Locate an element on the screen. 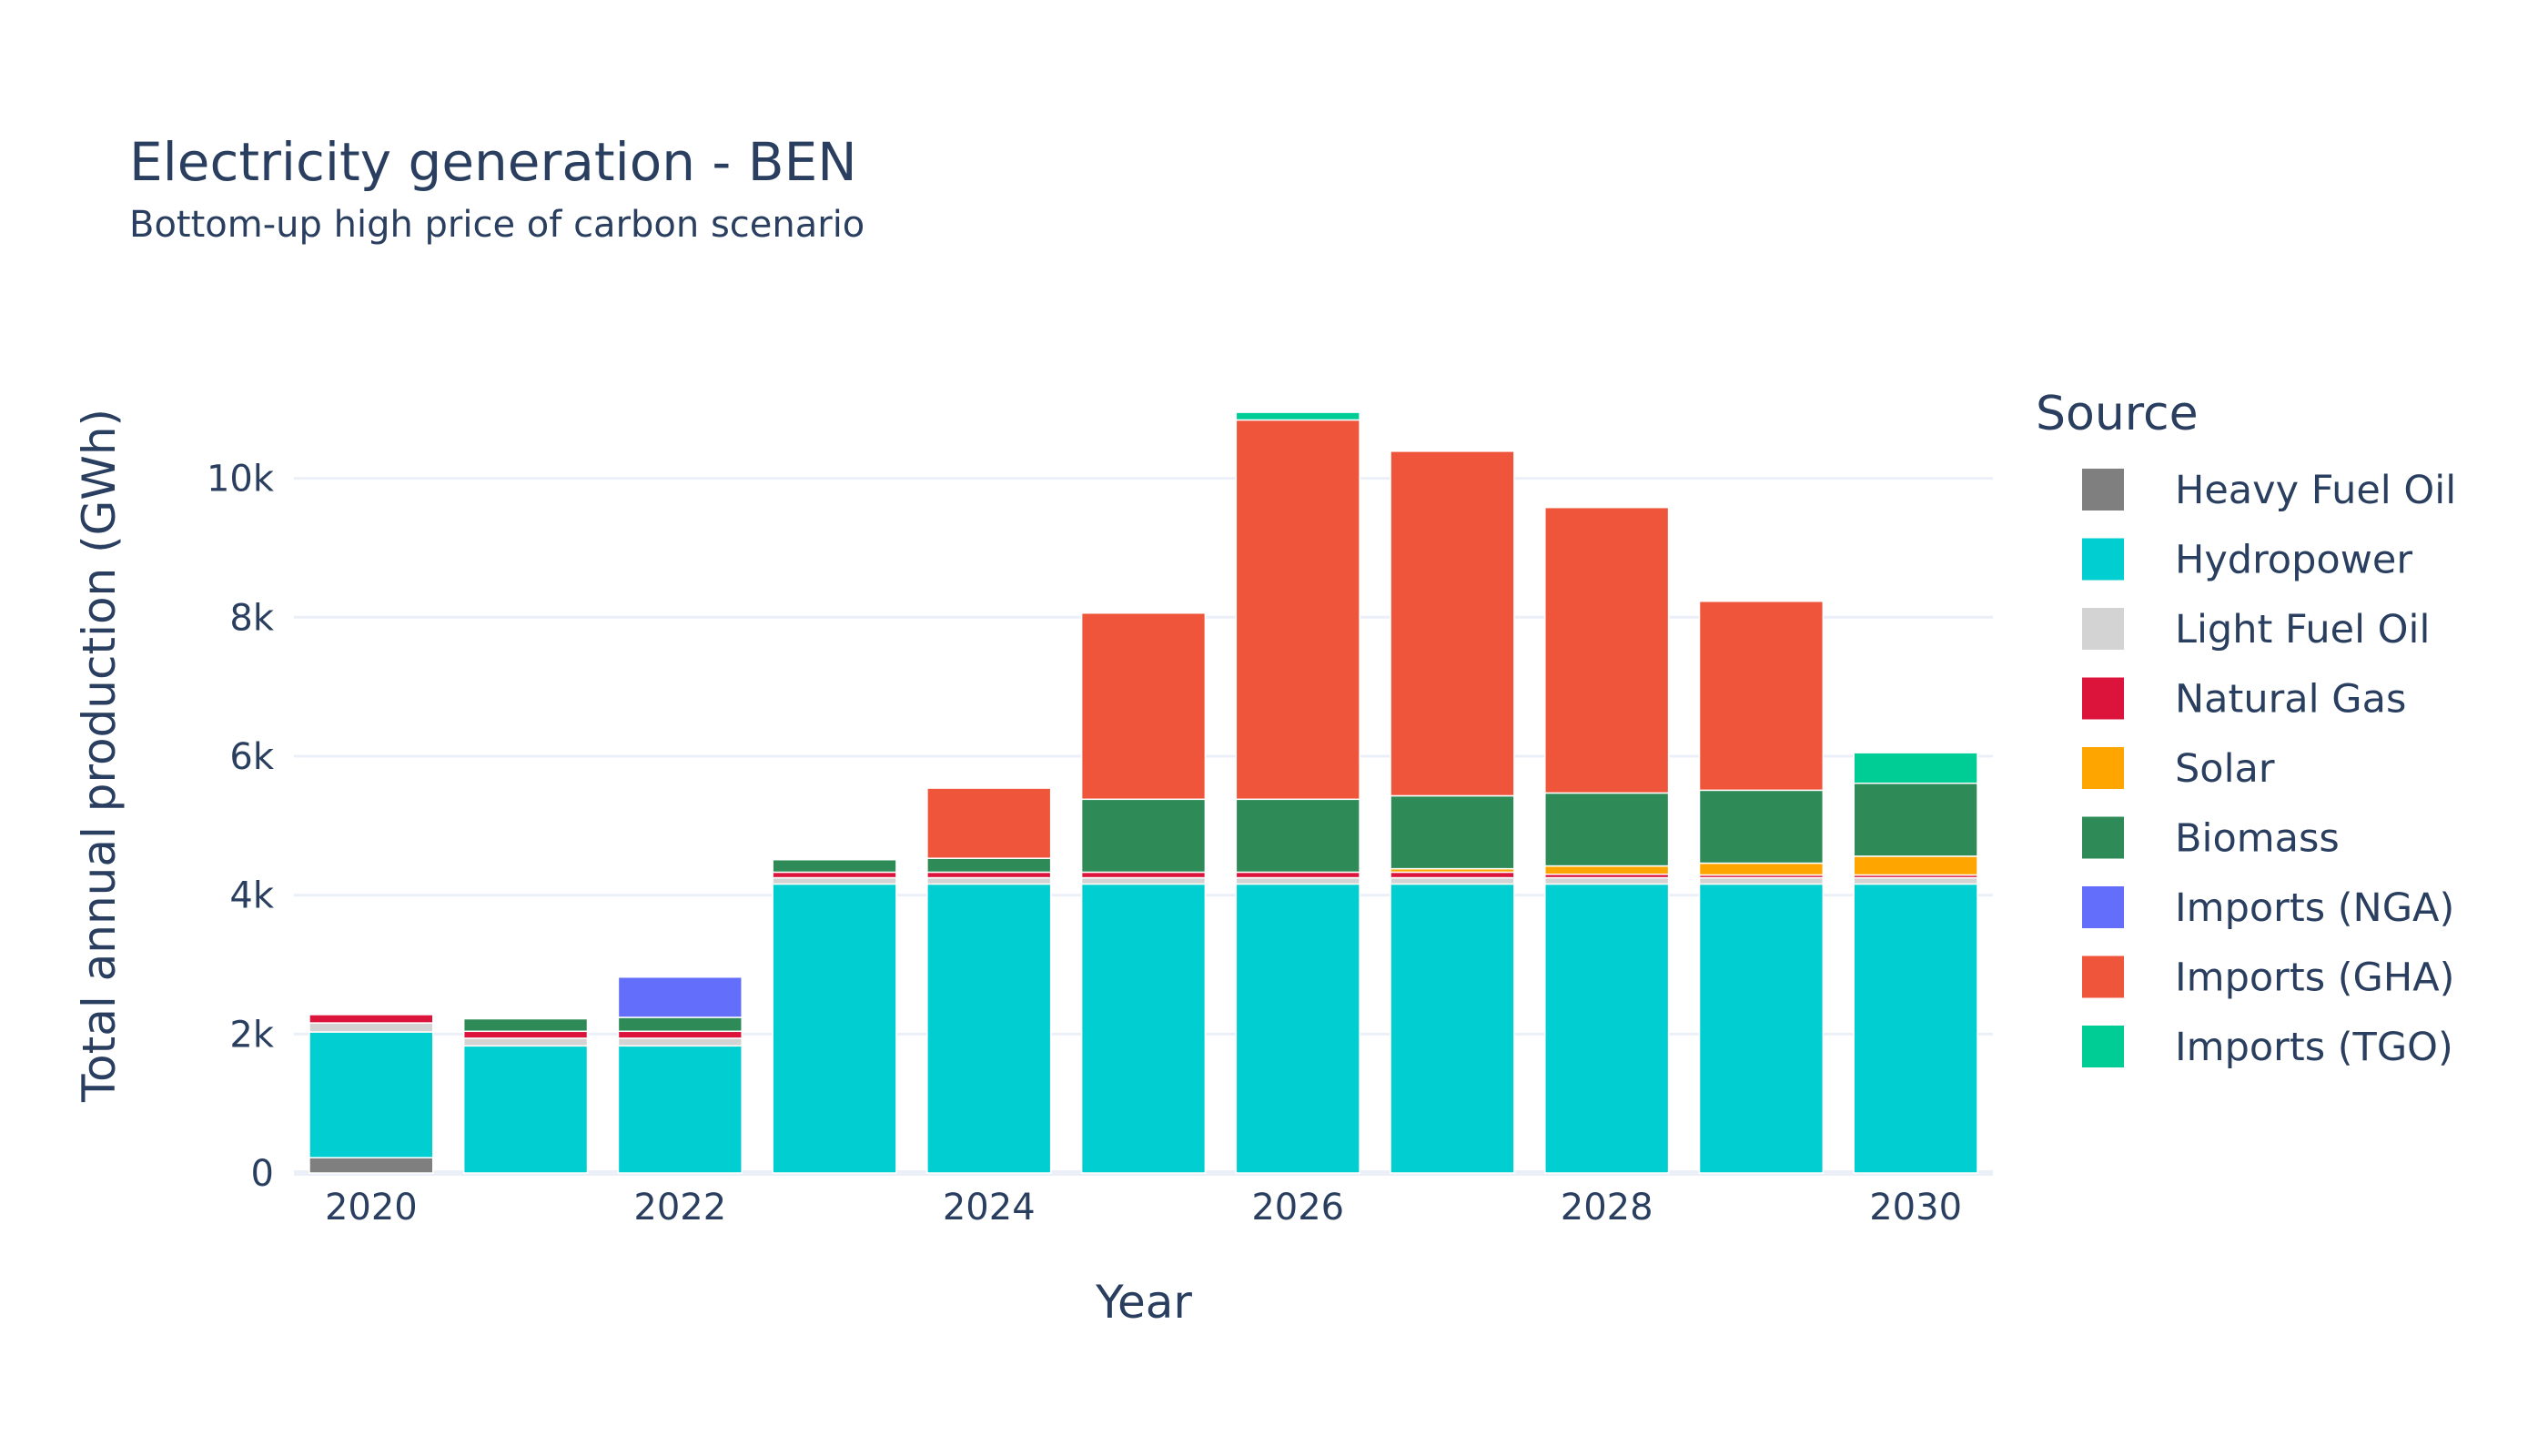 Image resolution: width=2548 pixels, height=1456 pixels. bar-hydropower-2020 is located at coordinates (371, 1094).